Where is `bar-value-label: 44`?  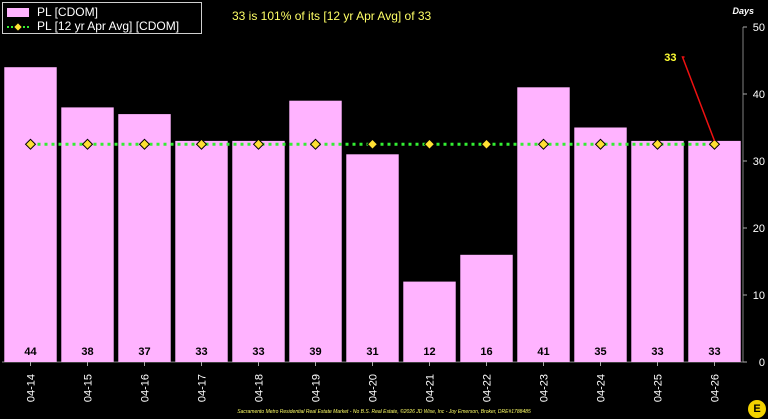
bar-value-label: 44 is located at coordinates (30, 352).